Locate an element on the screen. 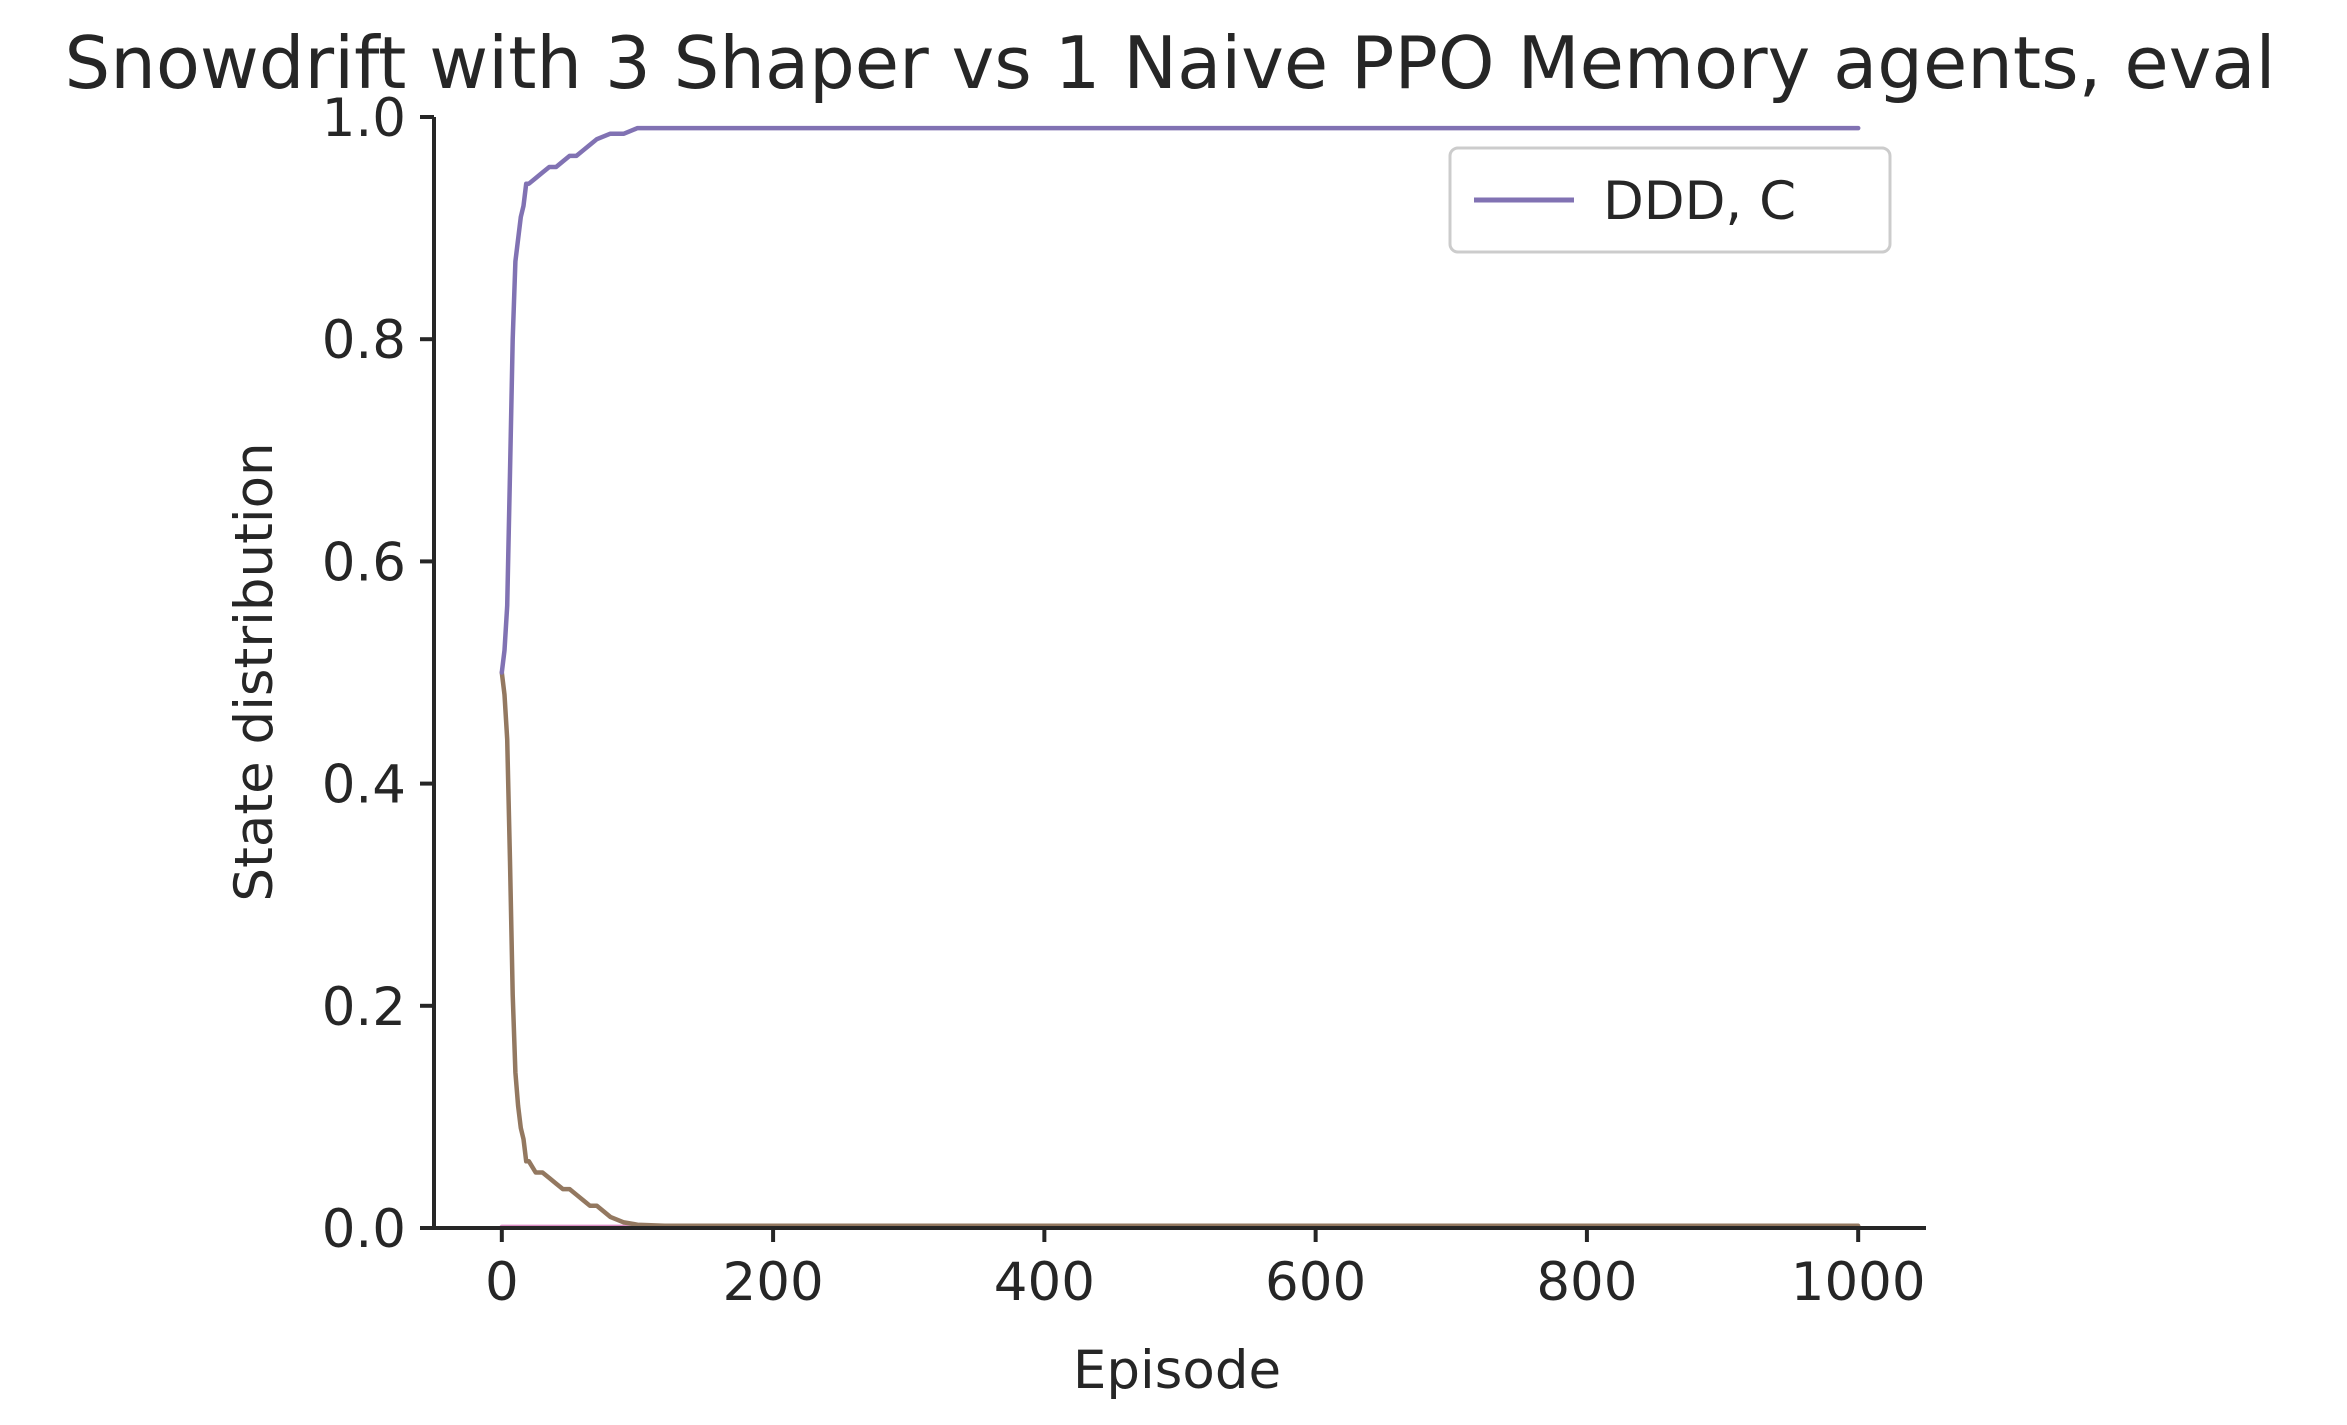 The height and width of the screenshot is (1425, 2347). y-axis-label: State distribution is located at coordinates (254, 671).